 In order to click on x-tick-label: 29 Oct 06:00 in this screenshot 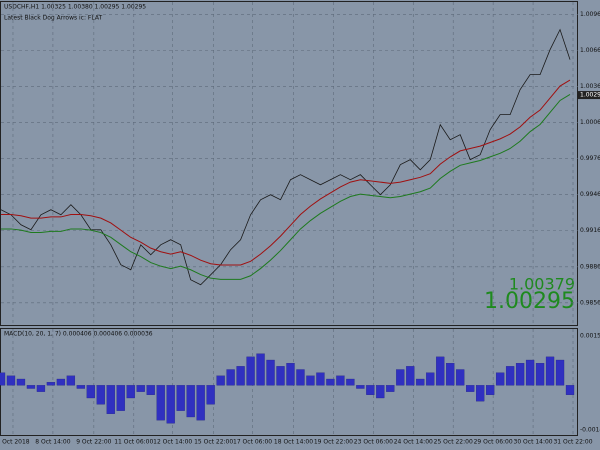, I will do `click(493, 442)`.